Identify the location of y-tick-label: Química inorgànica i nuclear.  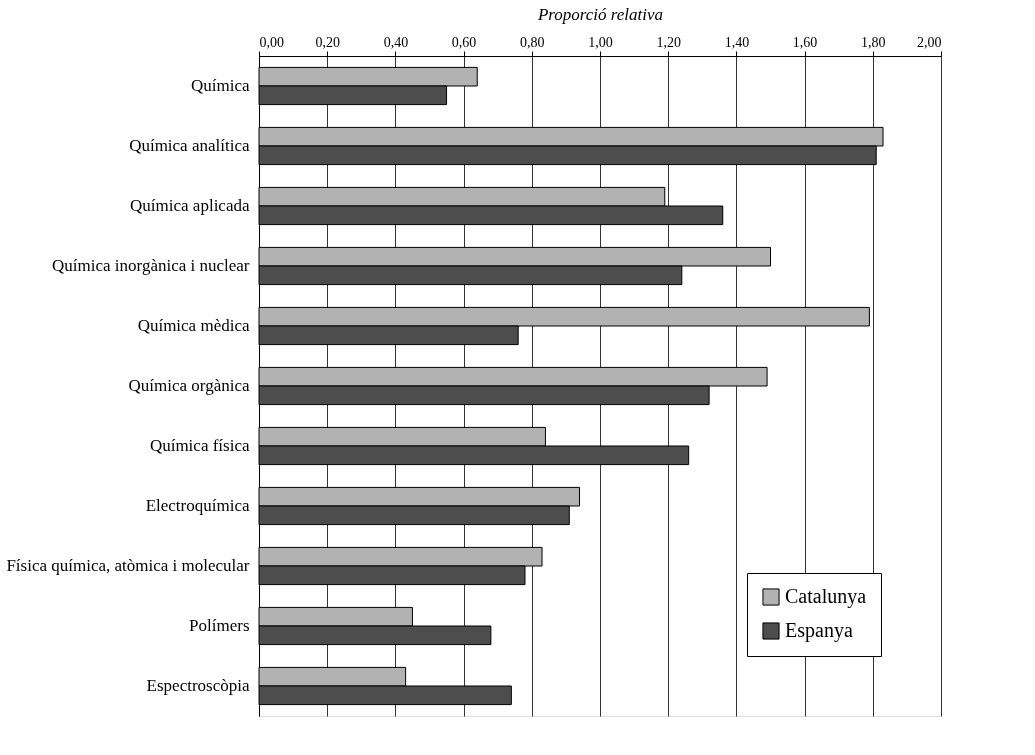
(151, 265).